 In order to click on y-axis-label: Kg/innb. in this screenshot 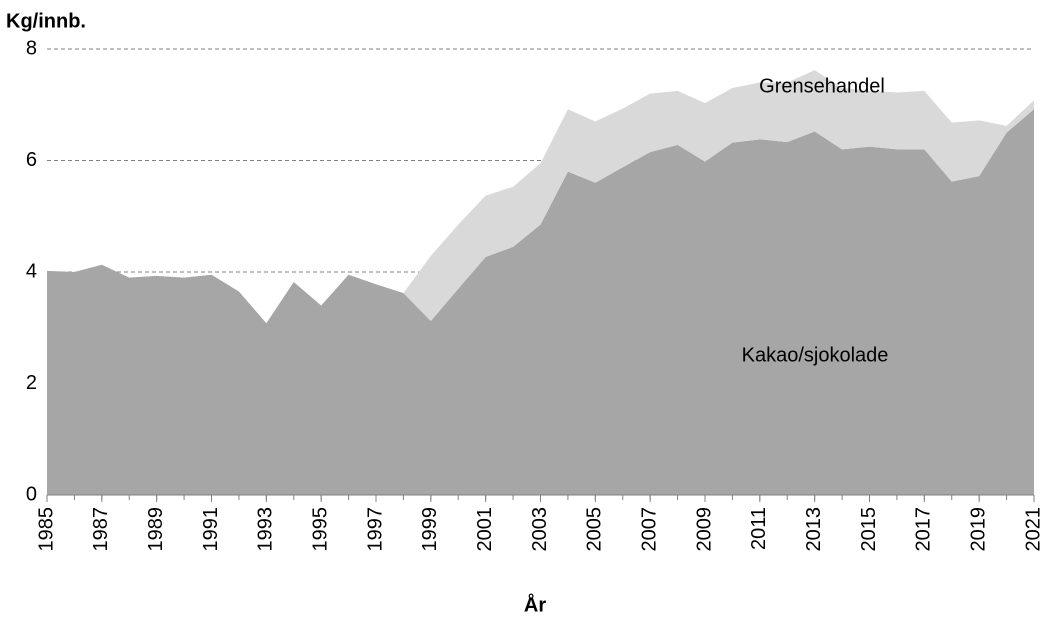, I will do `click(46, 21)`.